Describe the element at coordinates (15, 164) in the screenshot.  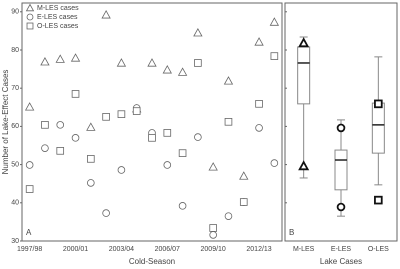
I see `y-tick-label: 50` at that location.